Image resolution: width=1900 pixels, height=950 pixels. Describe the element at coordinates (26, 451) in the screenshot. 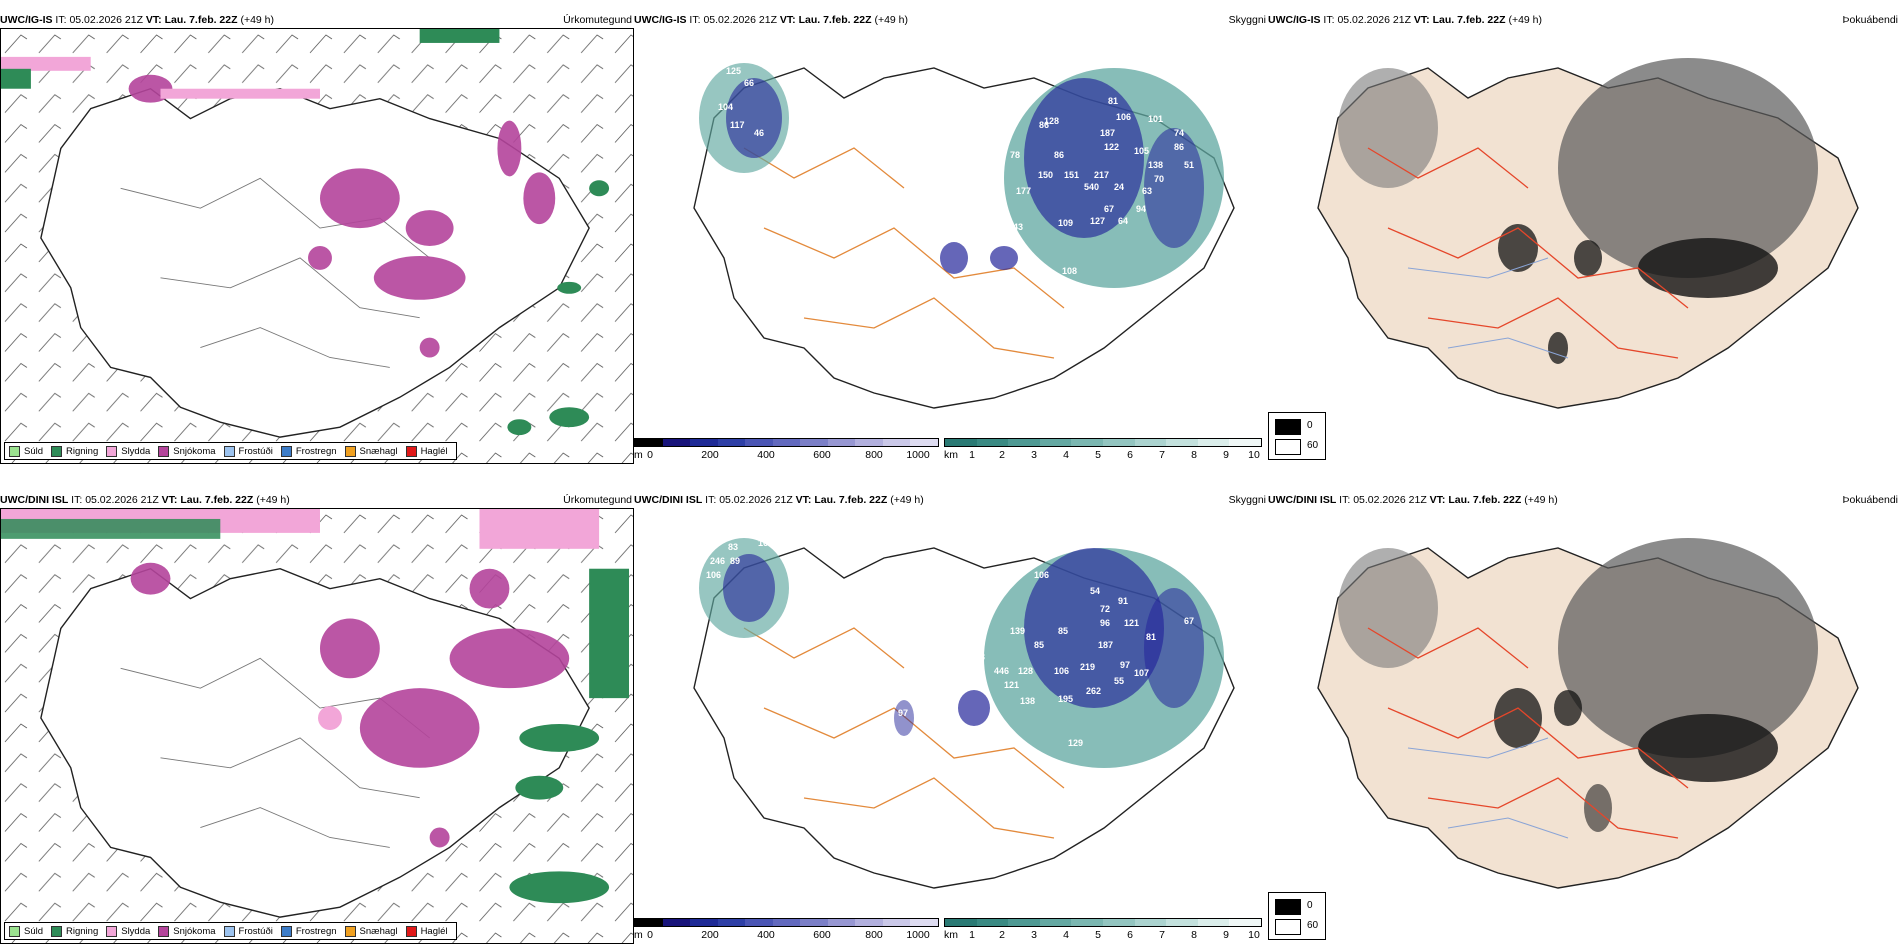

I see `legend-item: Súld` at that location.